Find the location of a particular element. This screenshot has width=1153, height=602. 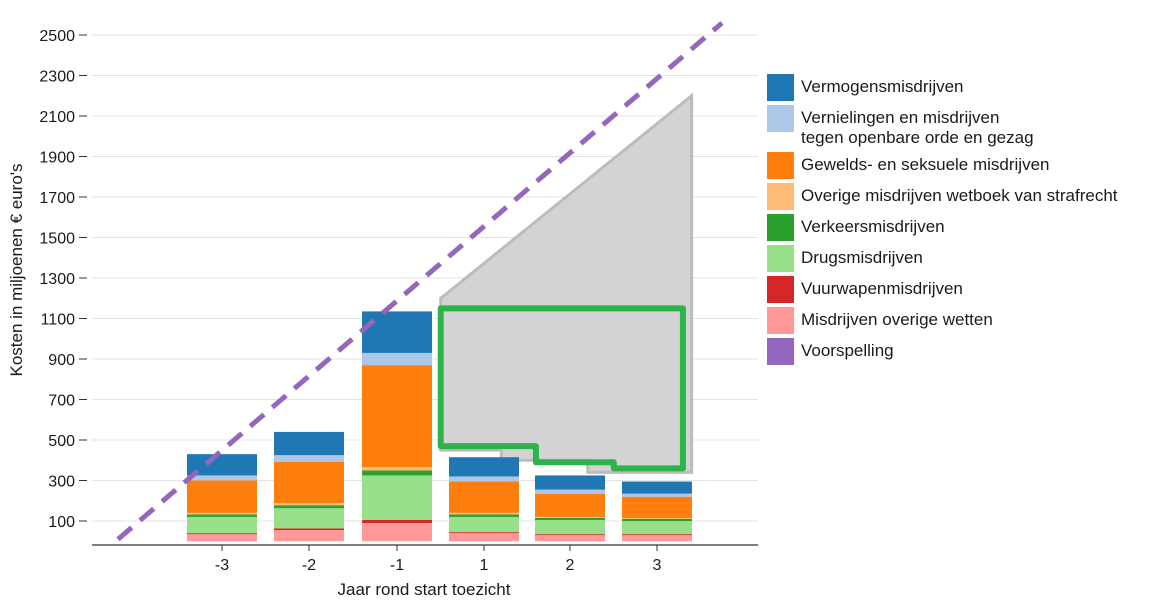

legend-item: Vuurwapenmisdrijven is located at coordinates (959, 289).